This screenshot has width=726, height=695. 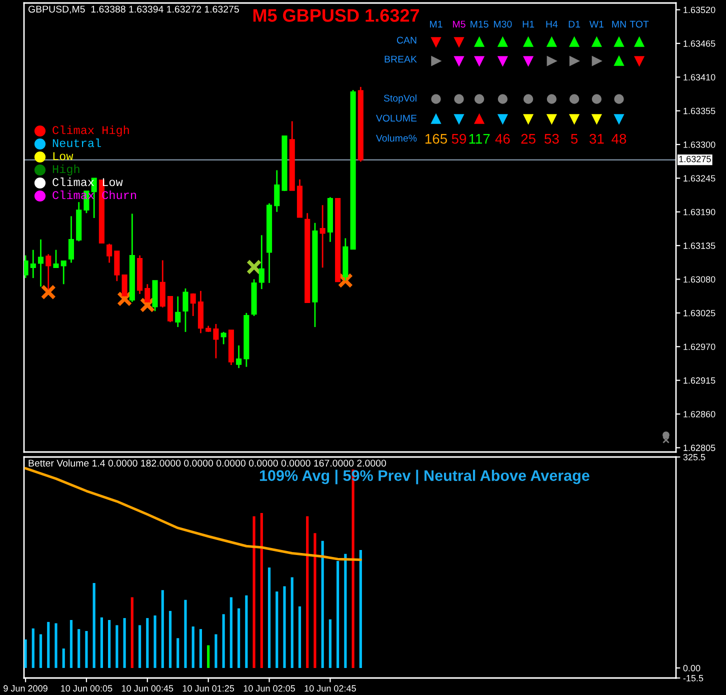 What do you see at coordinates (133, 10) in the screenshot?
I see `annotation: GBPUSD,M5 1.63388 1.63394 1.63272 1.63275` at bounding box center [133, 10].